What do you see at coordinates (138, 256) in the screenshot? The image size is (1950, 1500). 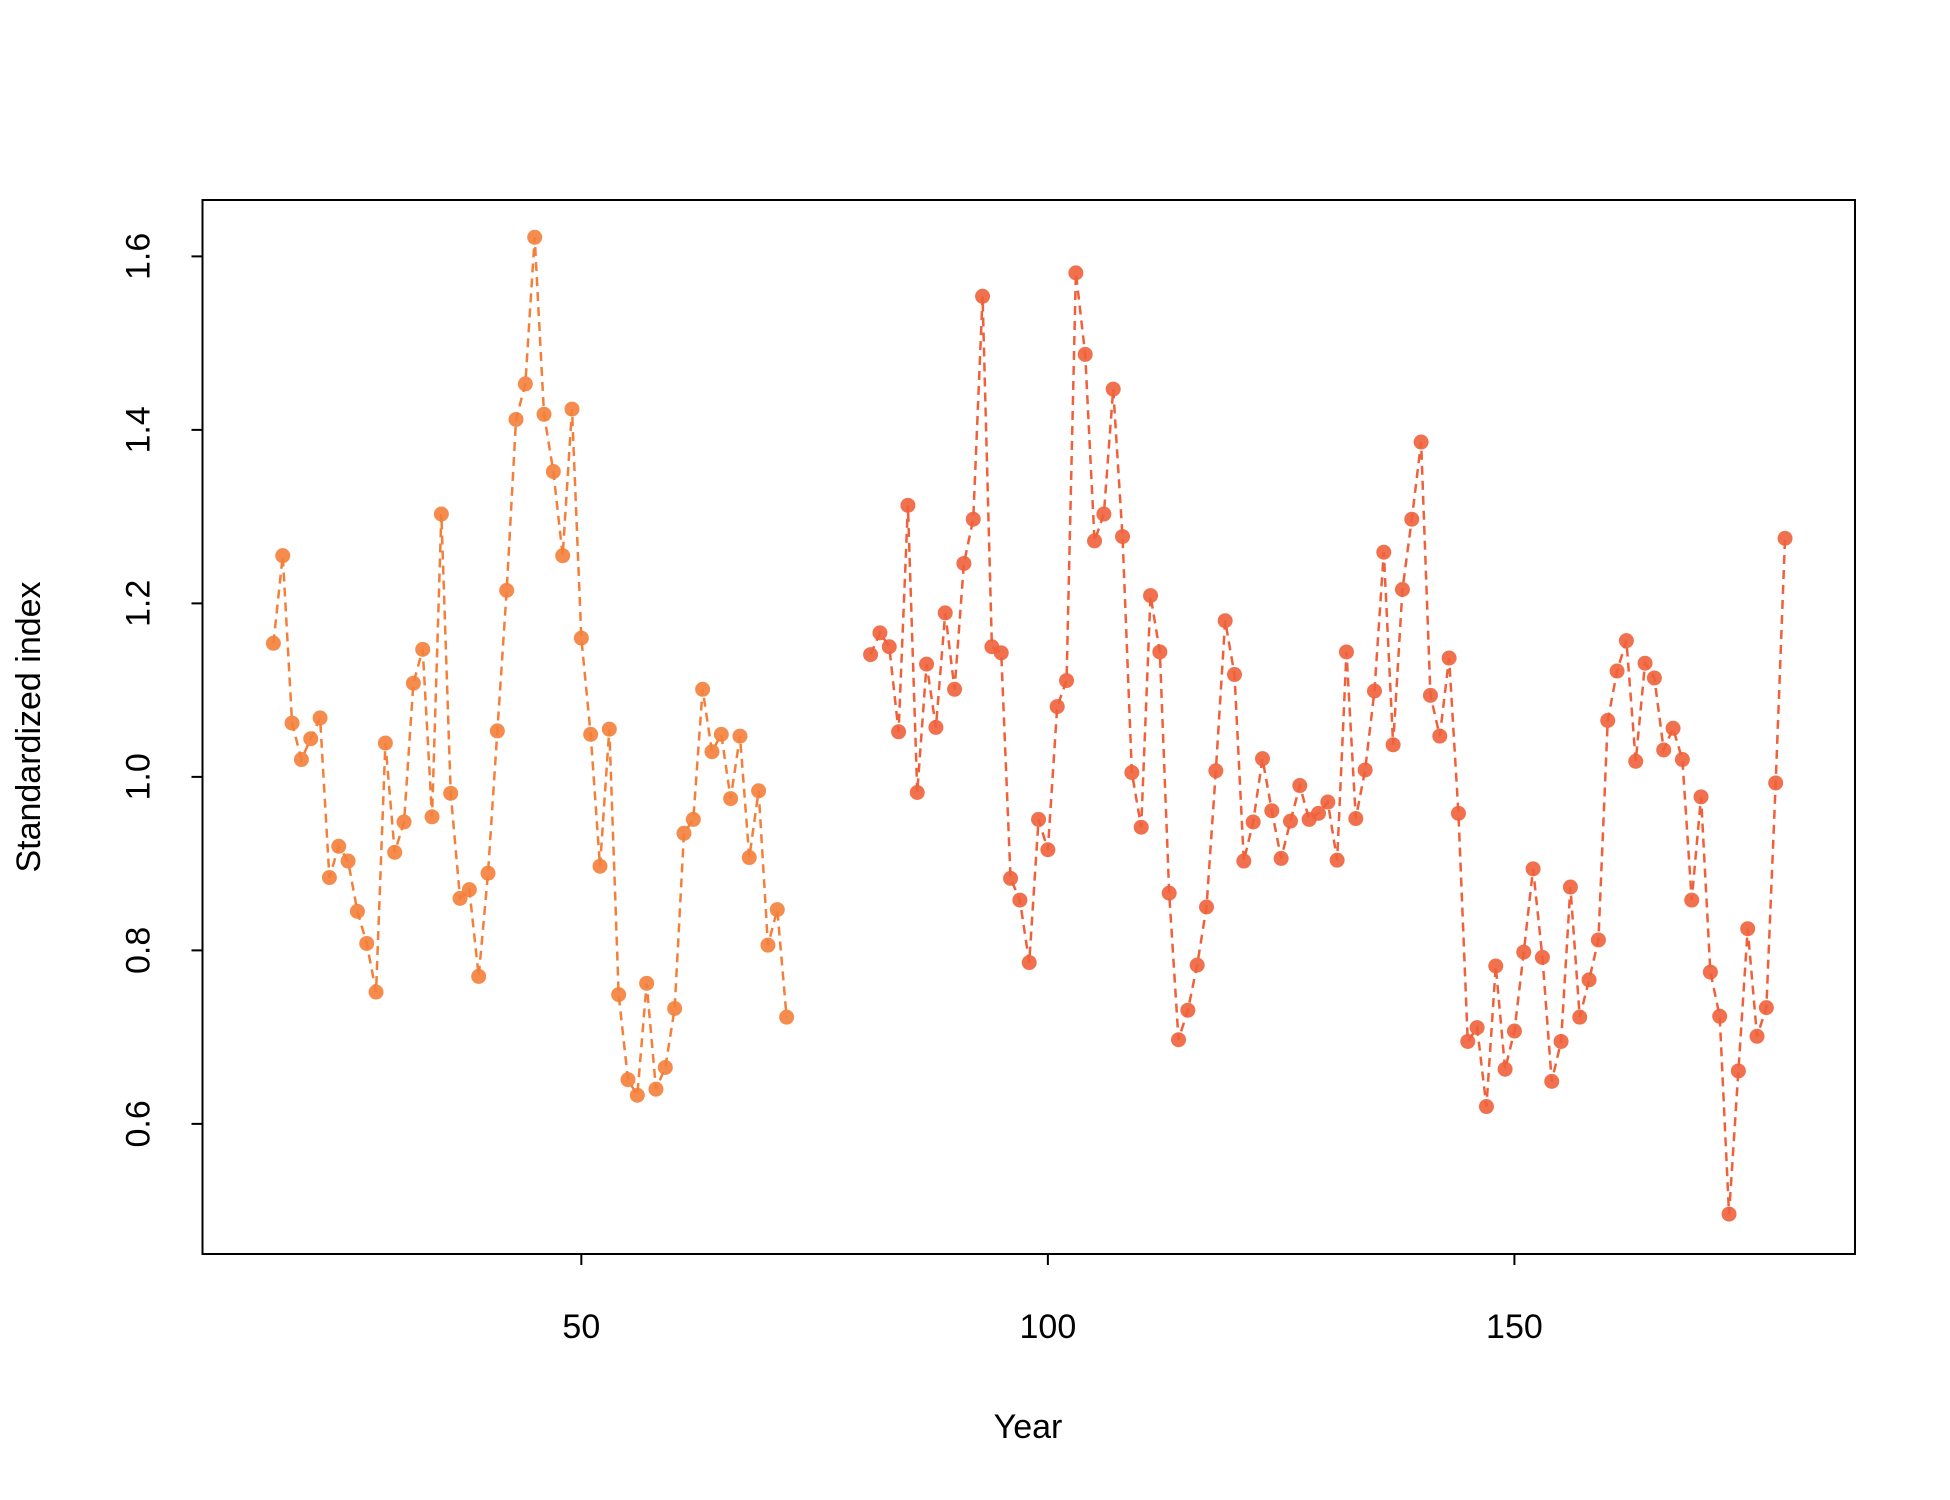 I see `y-tick-label: 1.6` at bounding box center [138, 256].